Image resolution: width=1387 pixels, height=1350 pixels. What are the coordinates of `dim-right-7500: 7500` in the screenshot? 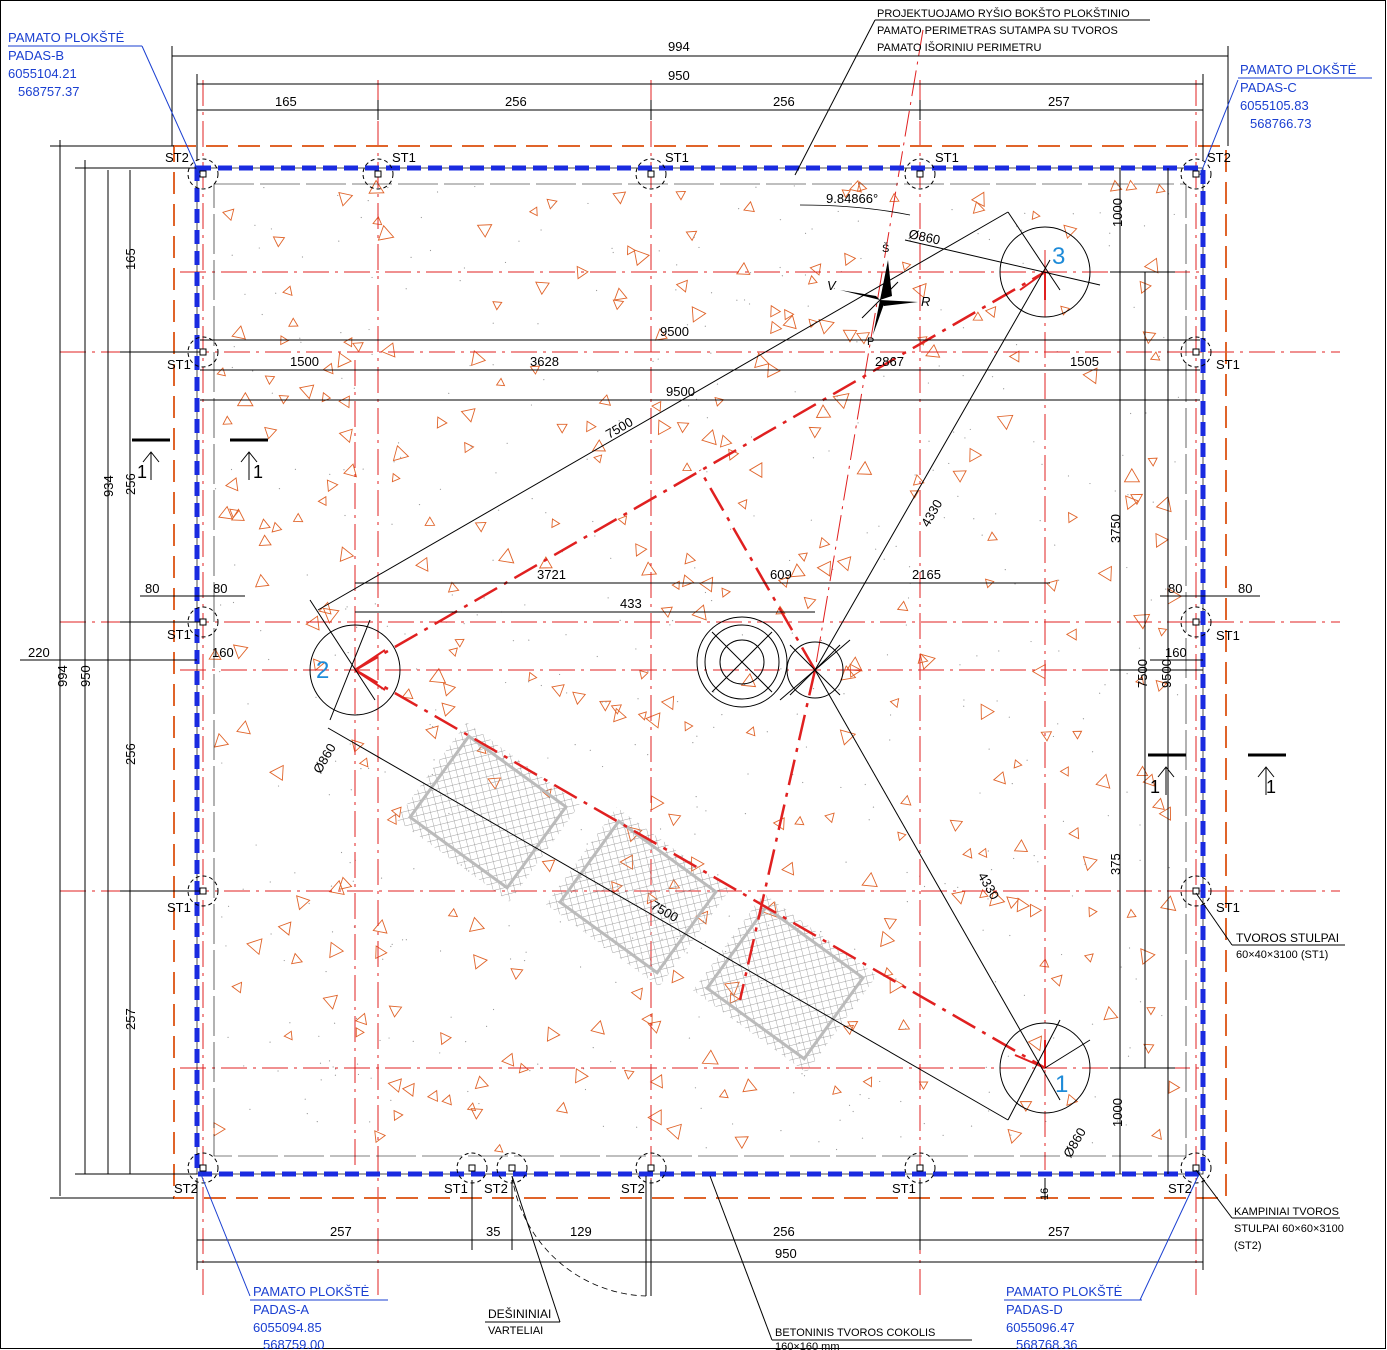 It's located at (1142, 673).